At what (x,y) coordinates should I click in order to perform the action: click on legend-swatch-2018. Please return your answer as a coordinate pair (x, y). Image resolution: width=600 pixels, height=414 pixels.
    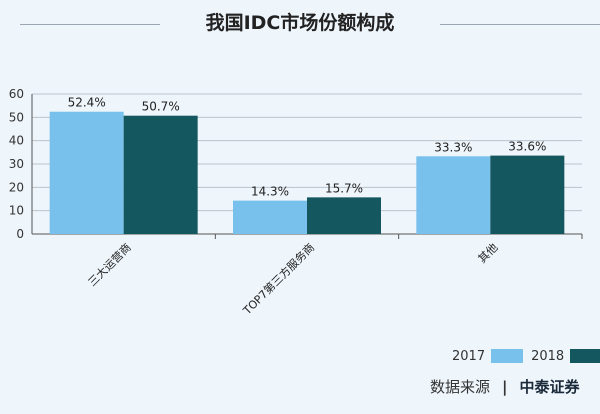
    Looking at the image, I should click on (585, 356).